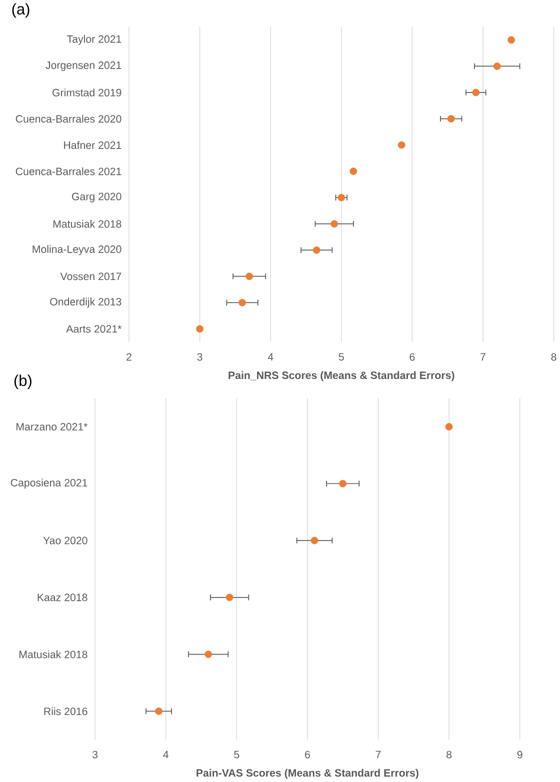 The image size is (560, 782). I want to click on y-tick-label: Grimstad 2019, so click(87, 92).